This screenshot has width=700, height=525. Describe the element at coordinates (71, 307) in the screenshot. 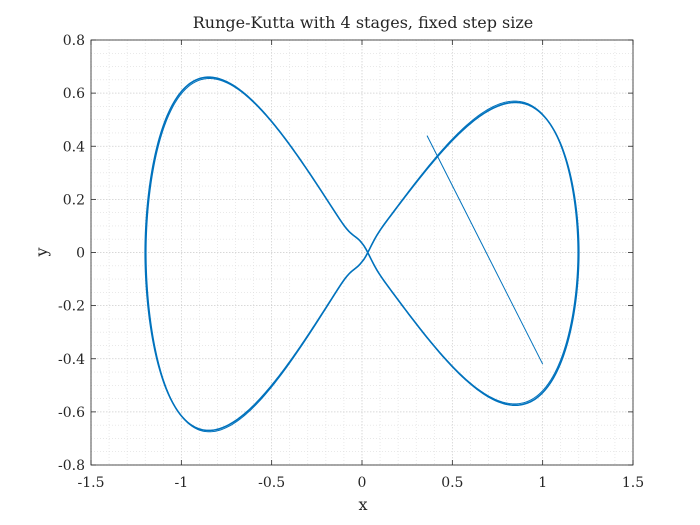

I see `y-tick-label: -0.2` at that location.